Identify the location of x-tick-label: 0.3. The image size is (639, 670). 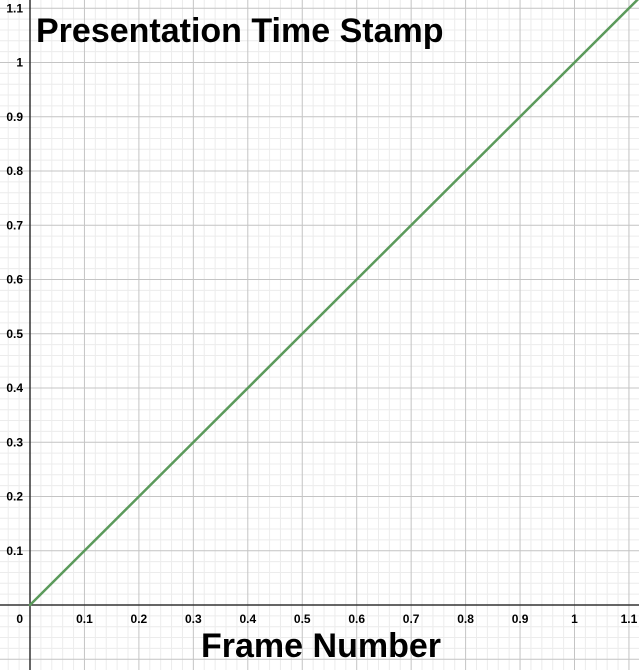
(193, 619).